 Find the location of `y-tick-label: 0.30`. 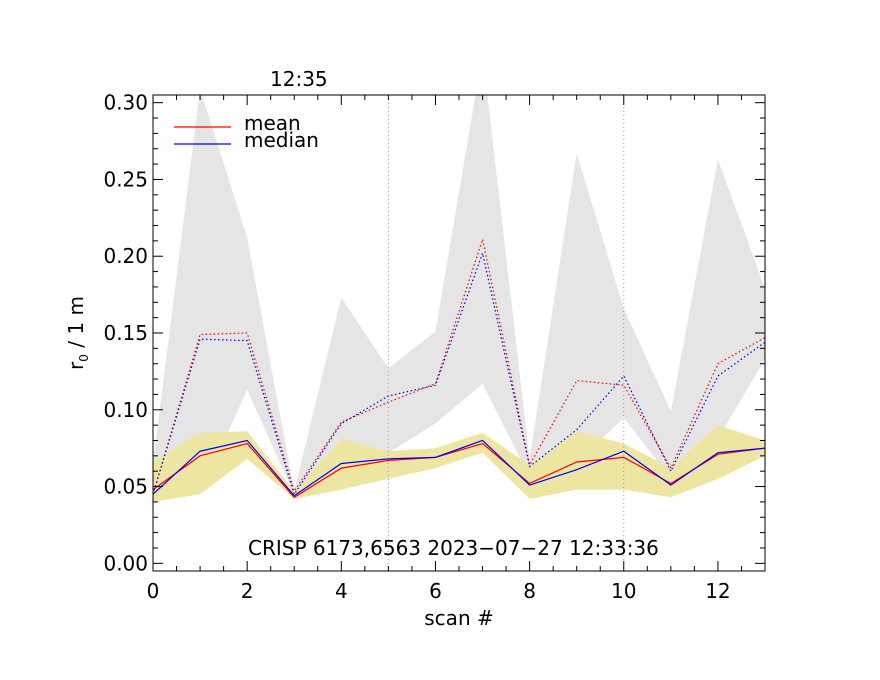

y-tick-label: 0.30 is located at coordinates (125, 103).